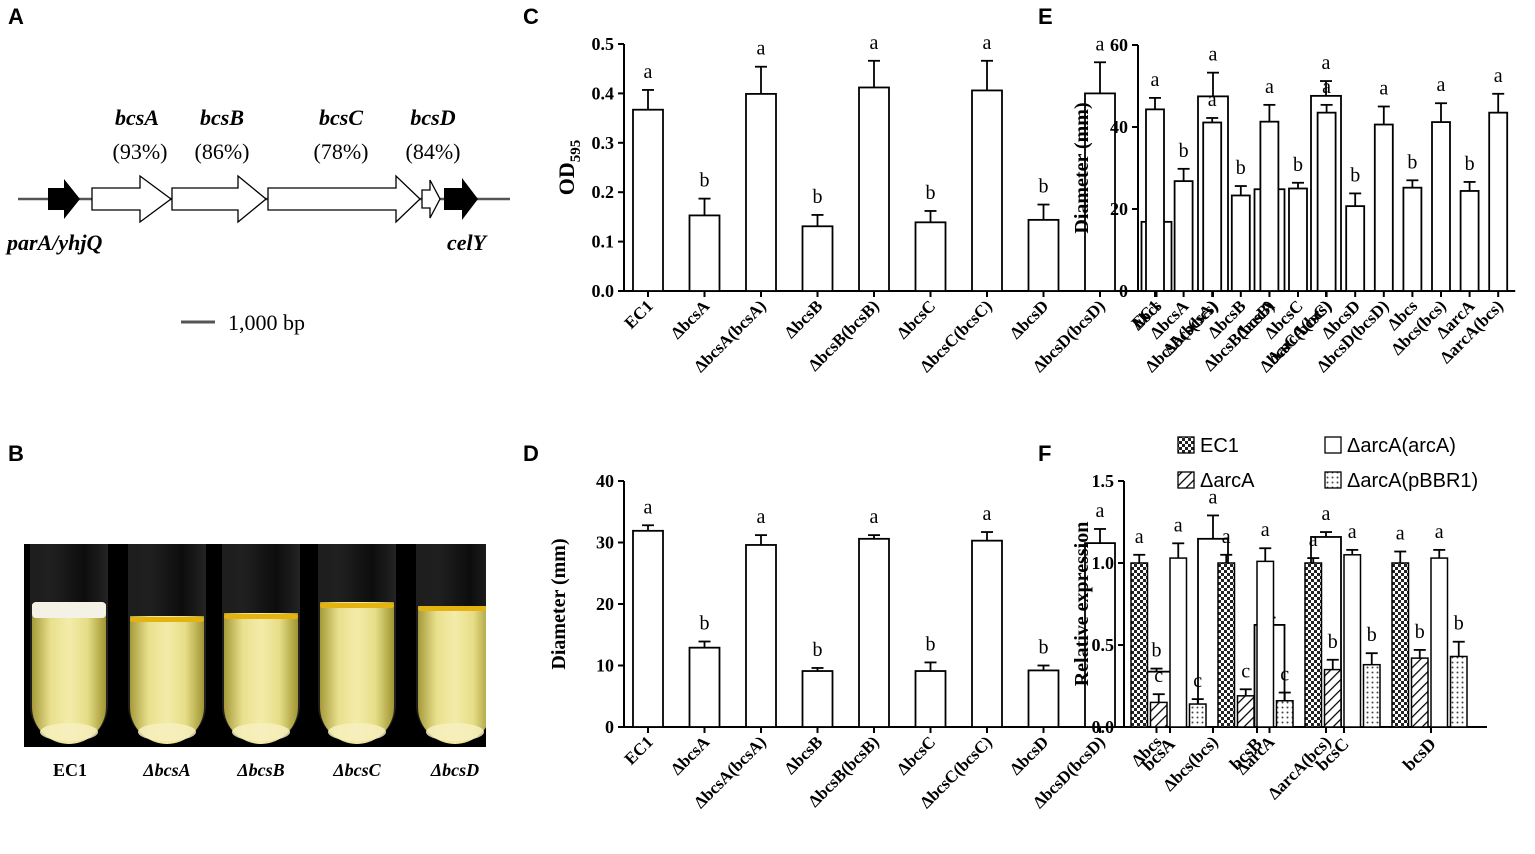  I want to click on y-tick-label-C: 0.2, so click(603, 192).